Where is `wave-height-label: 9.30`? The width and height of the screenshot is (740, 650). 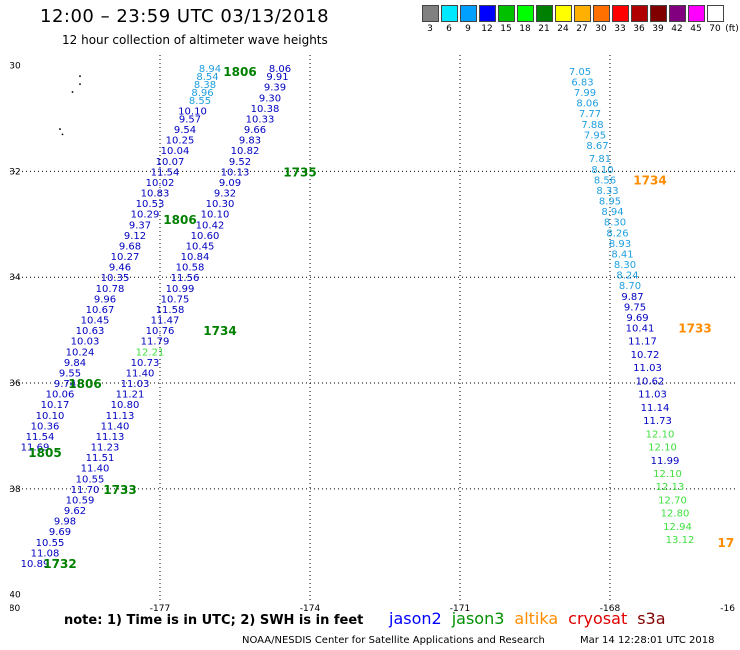
wave-height-label: 9.30 is located at coordinates (270, 98).